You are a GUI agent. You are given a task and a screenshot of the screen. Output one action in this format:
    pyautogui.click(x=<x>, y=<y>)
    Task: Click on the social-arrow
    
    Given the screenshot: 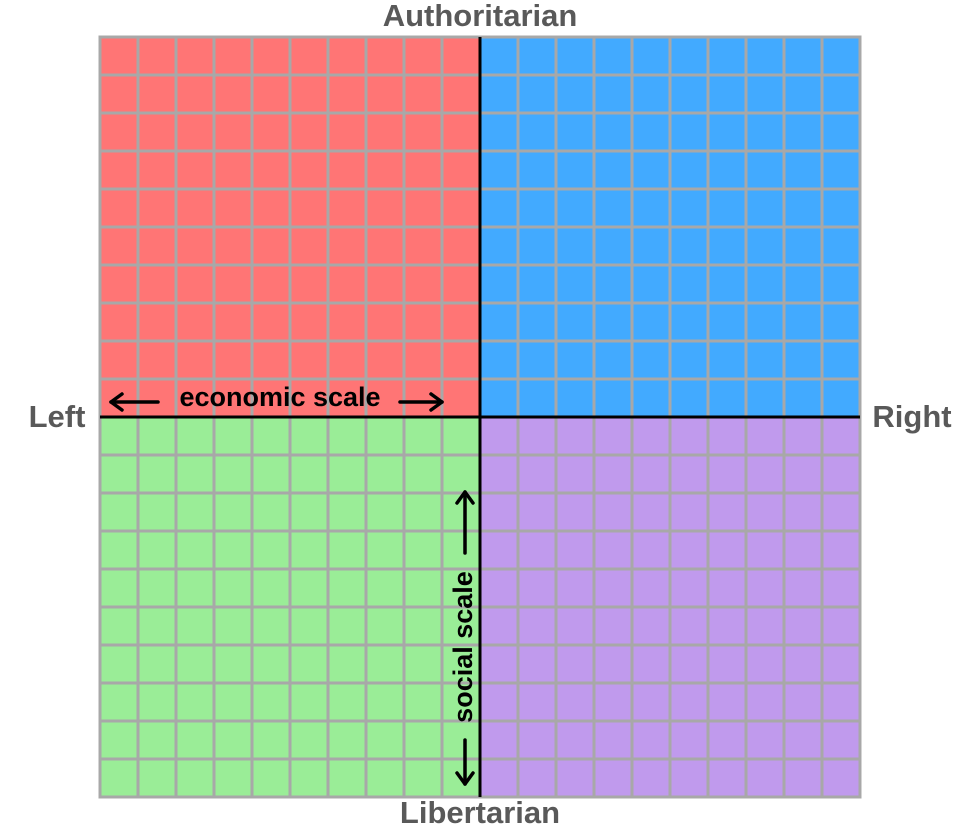 What is the action you would take?
    pyautogui.click(x=465, y=638)
    